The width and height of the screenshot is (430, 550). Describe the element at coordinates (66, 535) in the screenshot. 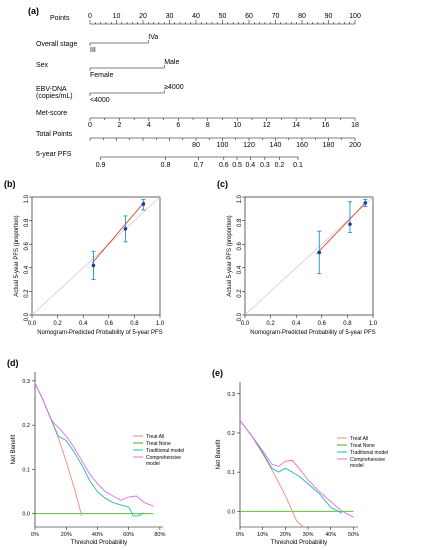

I see `x-tick-label-d: 20%` at that location.